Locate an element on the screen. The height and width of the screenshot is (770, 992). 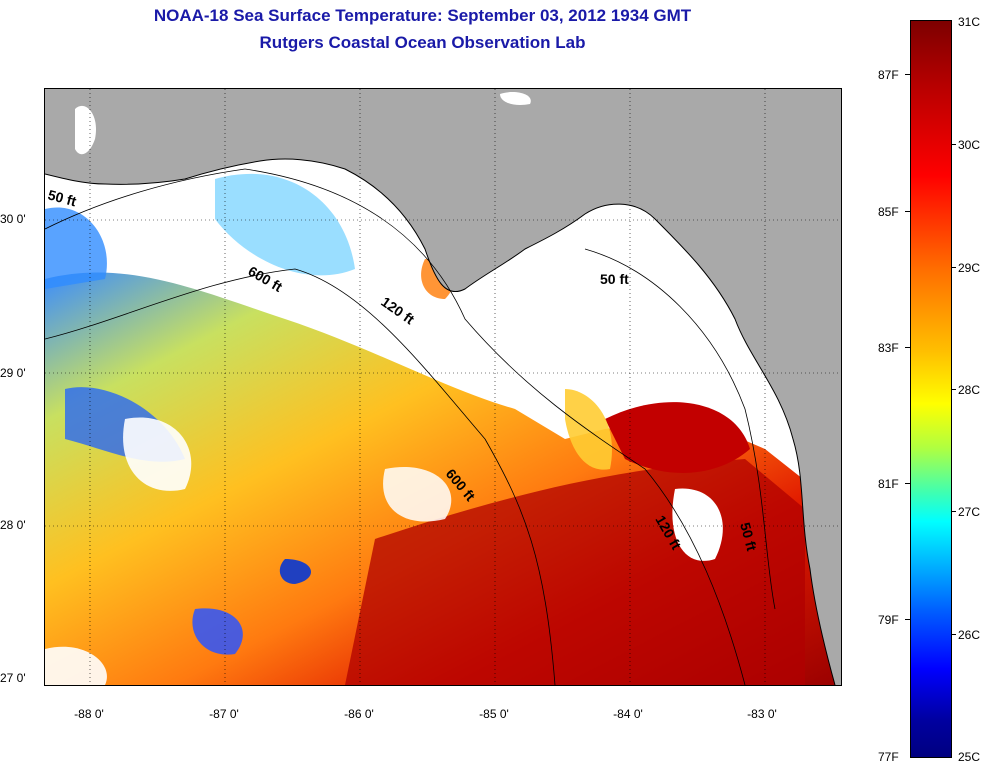
celsius-label: 31C is located at coordinates (969, 22).